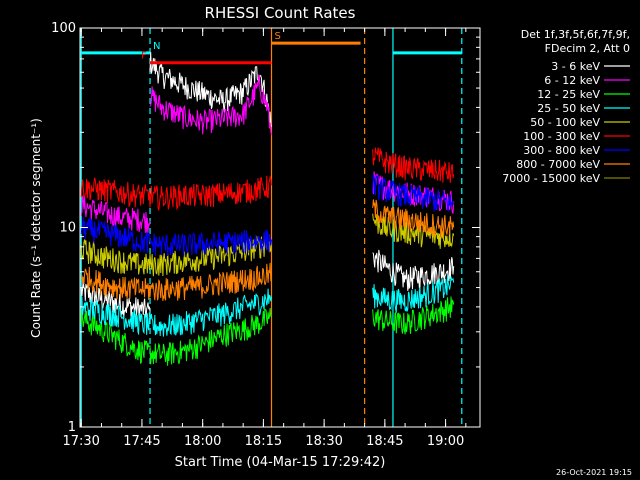  What do you see at coordinates (594, 472) in the screenshot?
I see `footer-timestamp: 26-Oct-2021 19:15` at bounding box center [594, 472].